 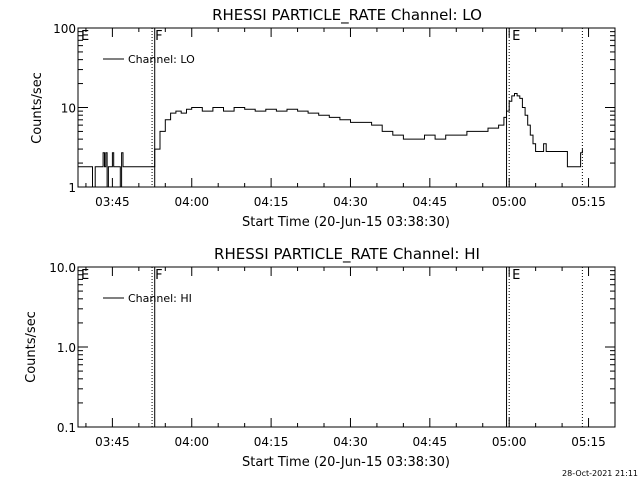 I want to click on lo-y-tick-label: 100, so click(x=64, y=29).